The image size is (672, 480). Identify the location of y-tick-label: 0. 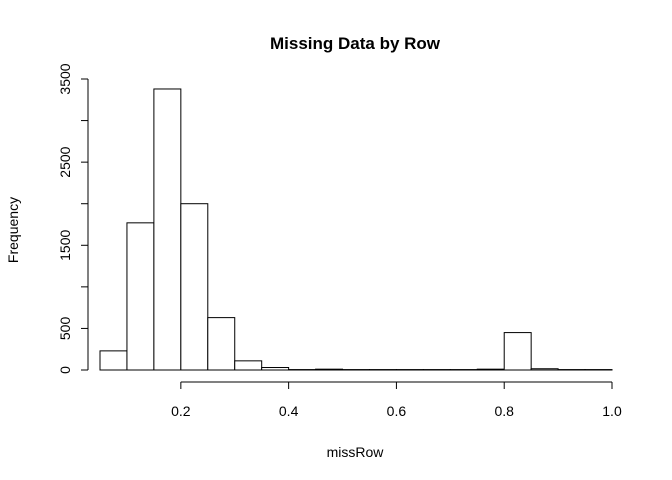
(65, 370).